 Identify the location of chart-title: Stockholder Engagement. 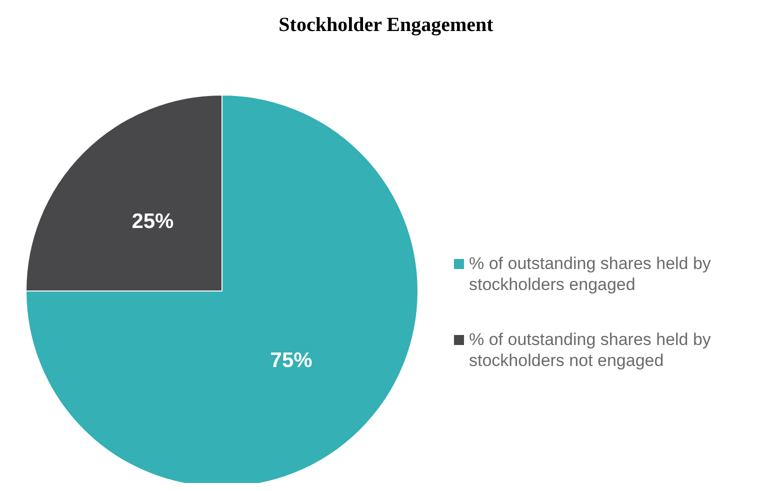
(386, 25).